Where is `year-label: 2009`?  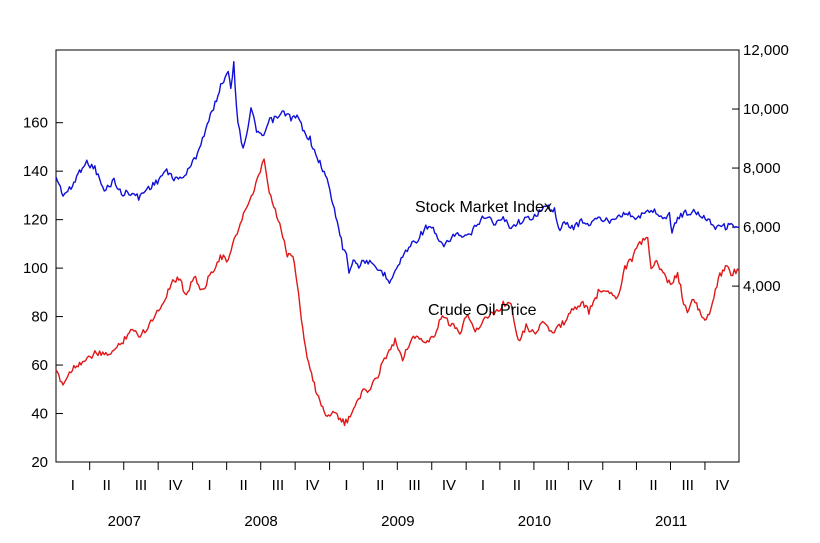
year-label: 2009 is located at coordinates (397, 521).